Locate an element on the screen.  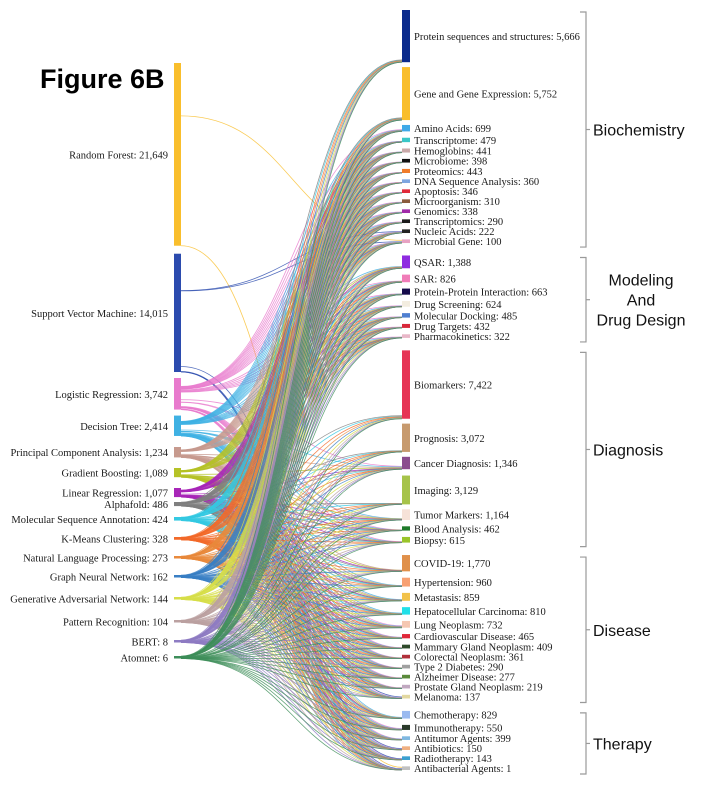
target-node-hemoglobins: Hemoglobins: 441 is located at coordinates (447, 152).